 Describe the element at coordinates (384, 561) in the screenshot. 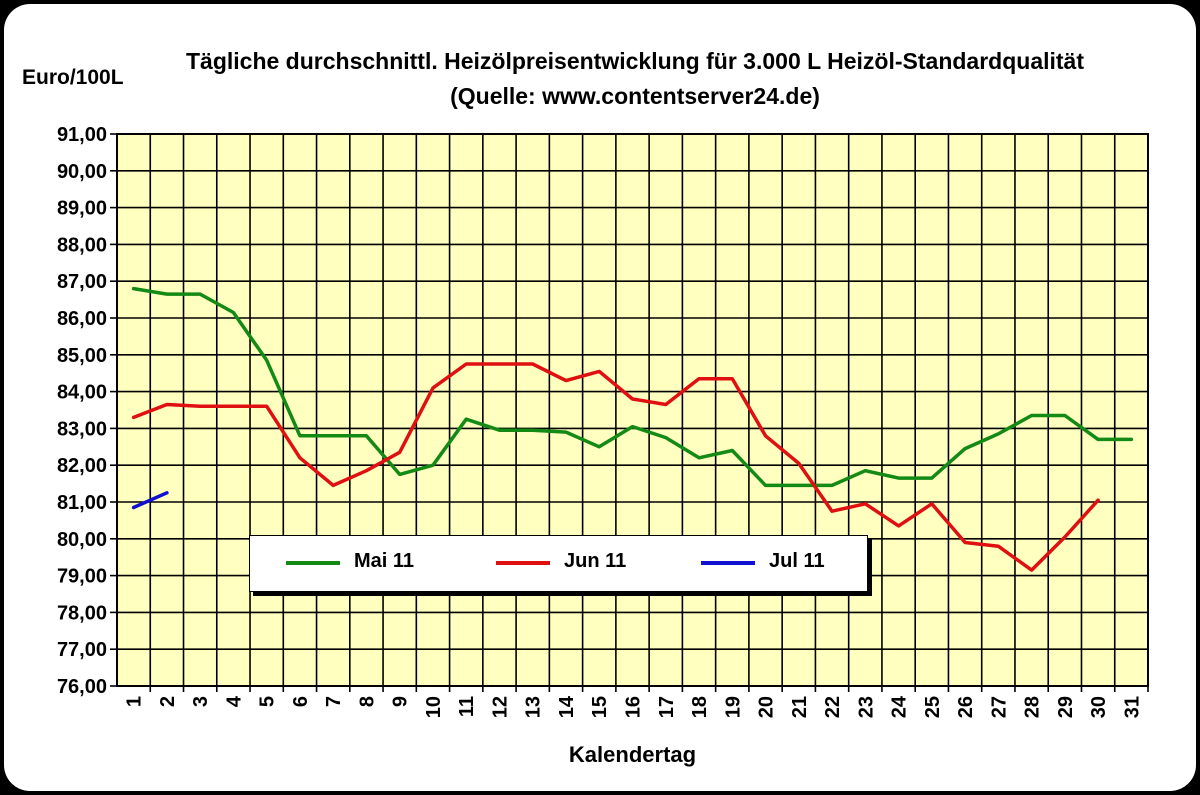

I see `legend-label-mai: Mai 11` at that location.